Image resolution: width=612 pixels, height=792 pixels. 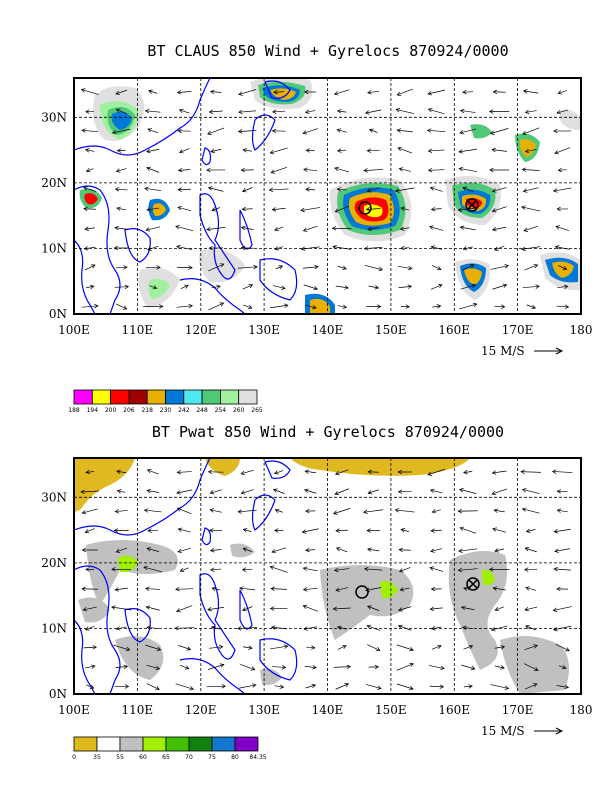 What do you see at coordinates (417, 588) in the screenshot?
I see `panel2-gyre-markers` at bounding box center [417, 588].